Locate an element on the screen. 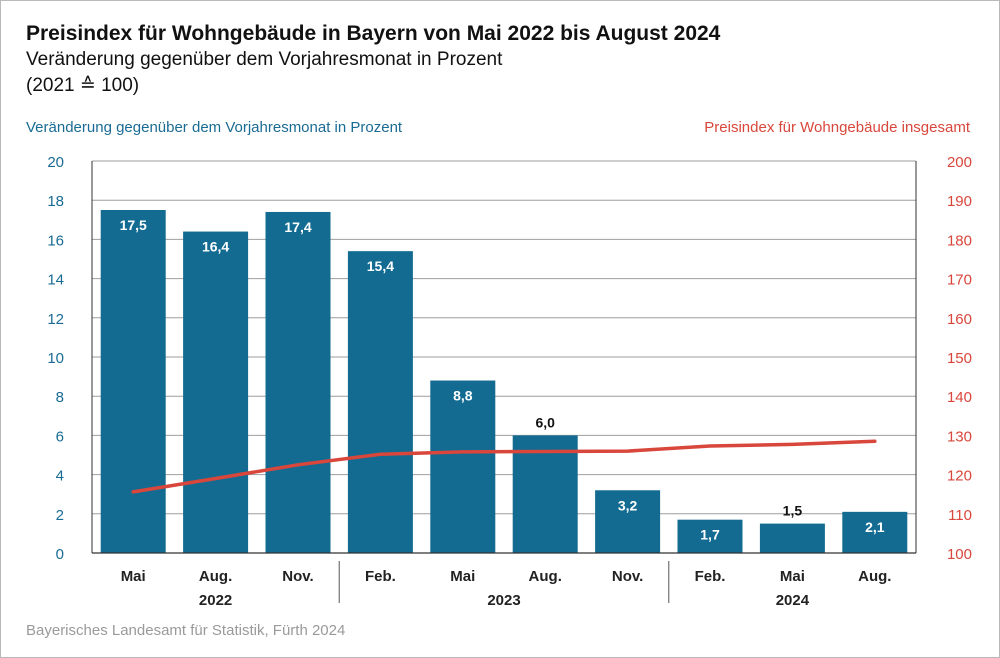 This screenshot has height=658, width=1000. right-axis-title: Preisindex für Wohngebäude insgesamt is located at coordinates (837, 127).